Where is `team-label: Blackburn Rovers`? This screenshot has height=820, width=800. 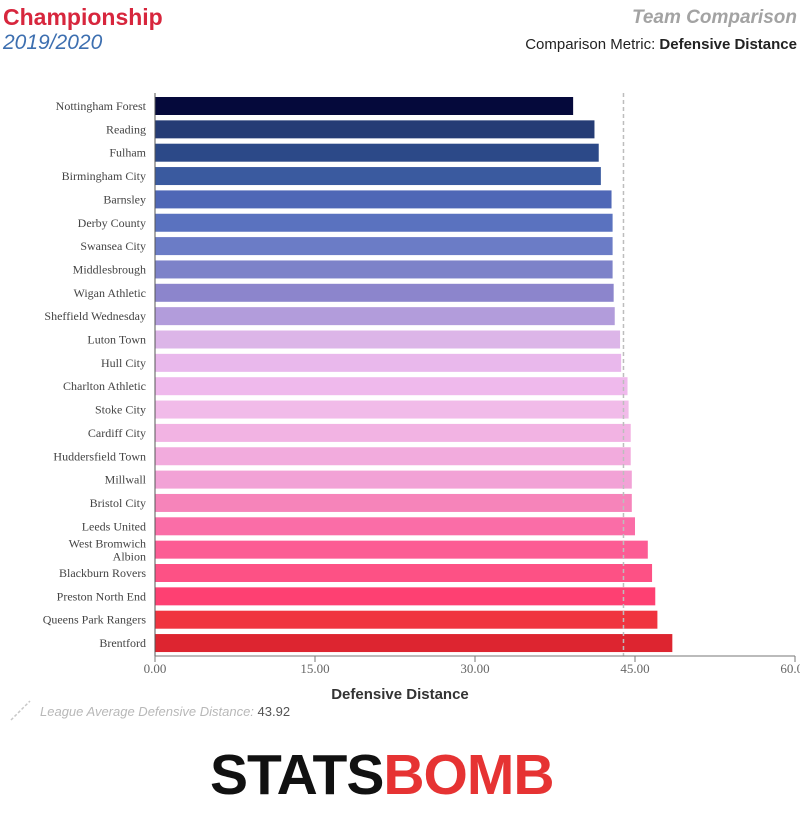
team-label: Blackburn Rovers is located at coordinates (102, 573).